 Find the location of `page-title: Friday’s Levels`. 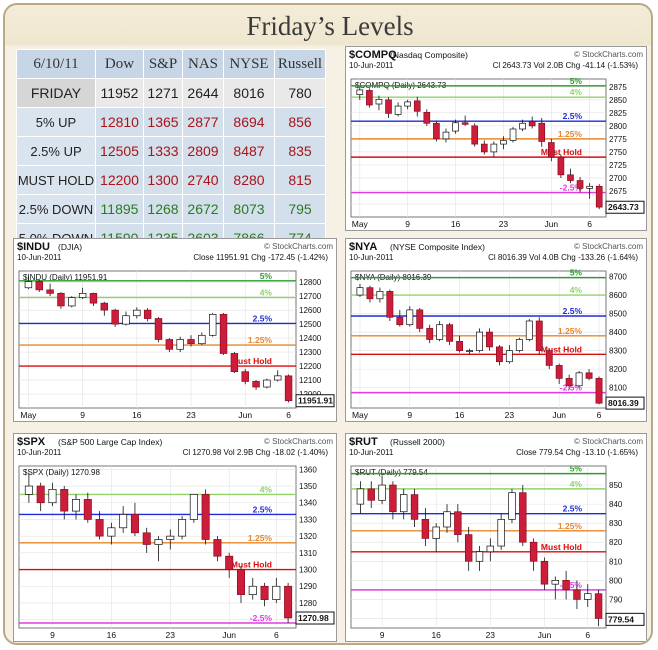

page-title: Friday’s Levels is located at coordinates (330, 26).